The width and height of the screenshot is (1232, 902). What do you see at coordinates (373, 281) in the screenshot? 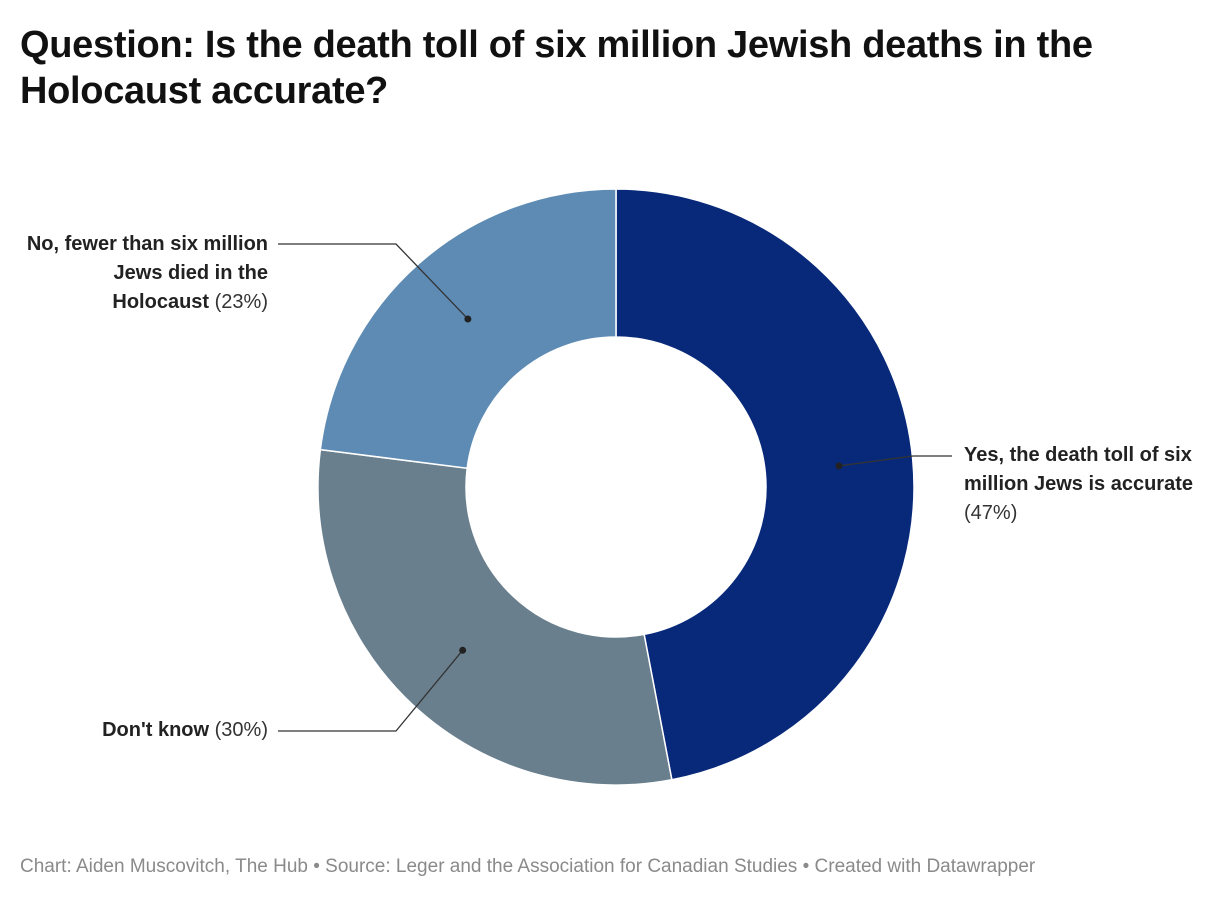
I see `leader-no` at bounding box center [373, 281].